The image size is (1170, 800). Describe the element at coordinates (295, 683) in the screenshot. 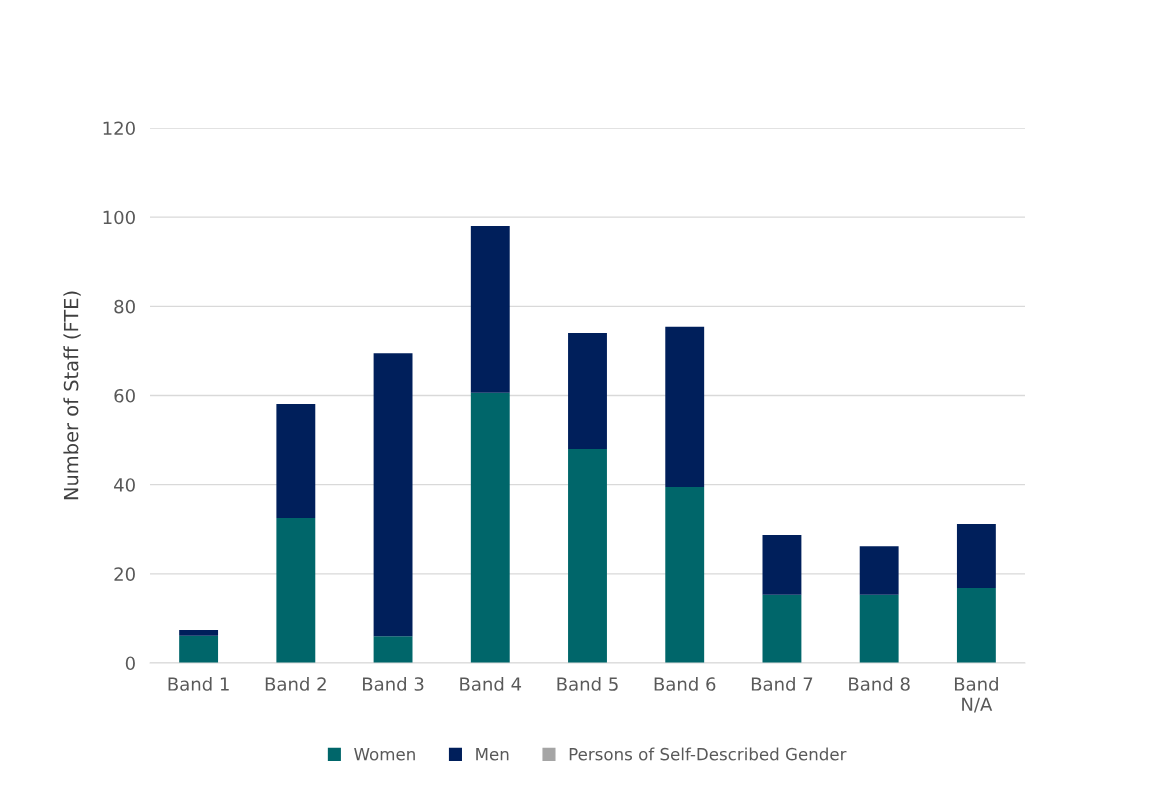

I see `x-tick-label: Band 2` at that location.